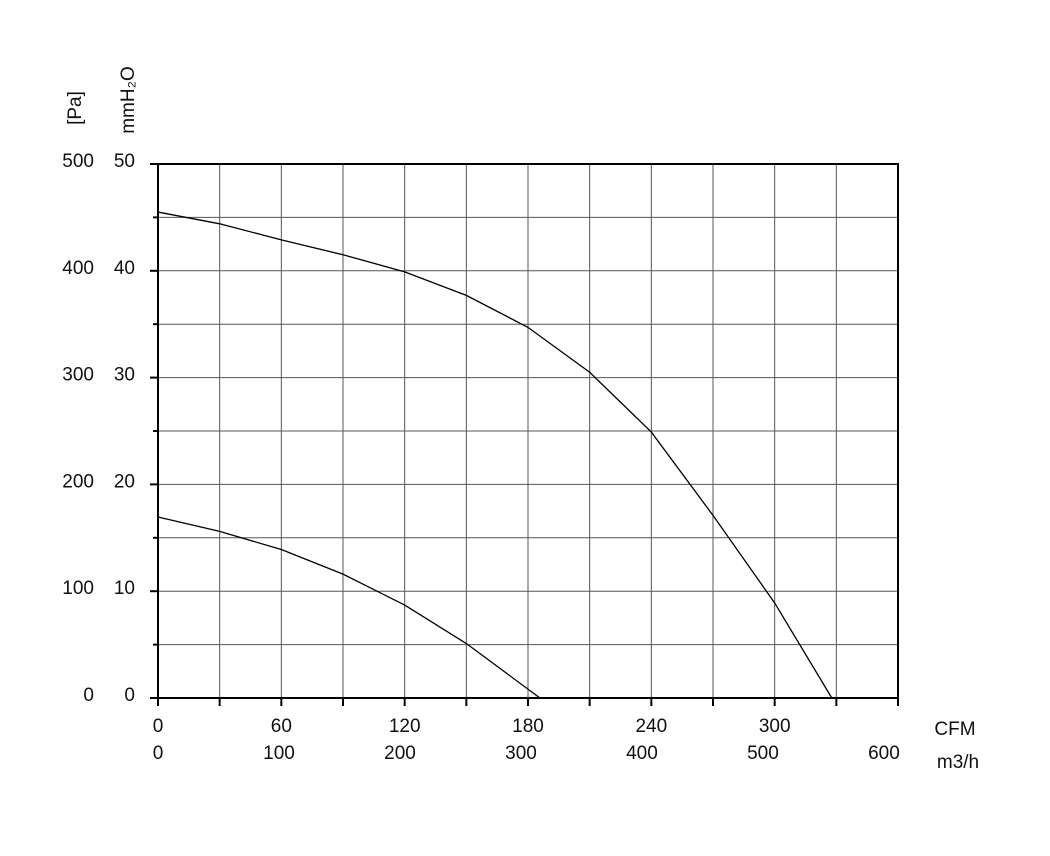 The width and height of the screenshot is (1050, 856). What do you see at coordinates (78, 268) in the screenshot?
I see `y-tick-label: 400` at bounding box center [78, 268].